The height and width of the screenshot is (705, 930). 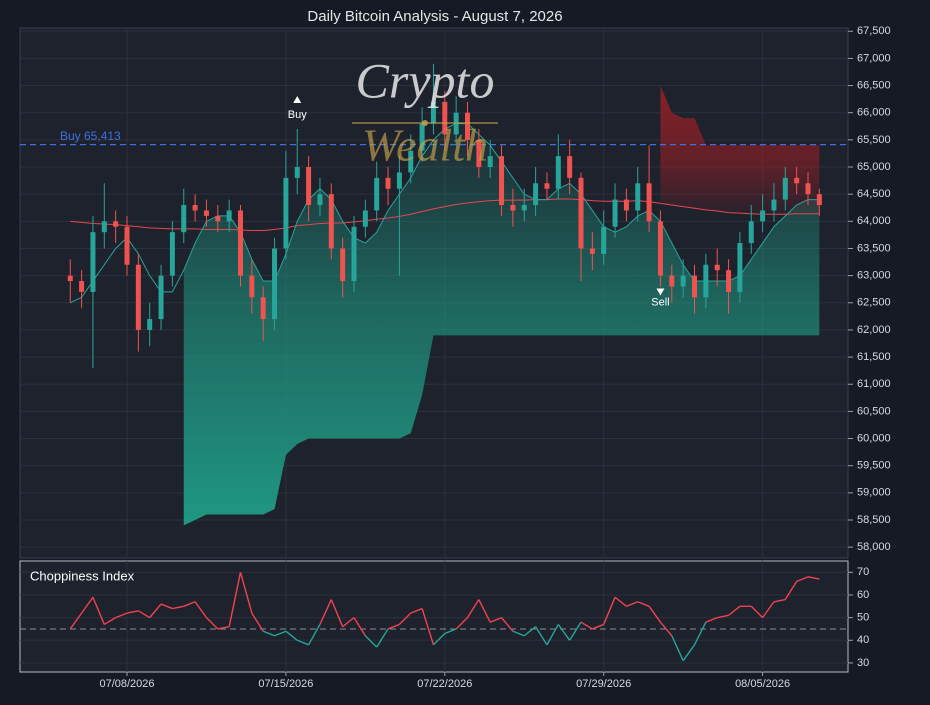 What do you see at coordinates (874, 384) in the screenshot?
I see `y-tick-label: 61,000` at bounding box center [874, 384].